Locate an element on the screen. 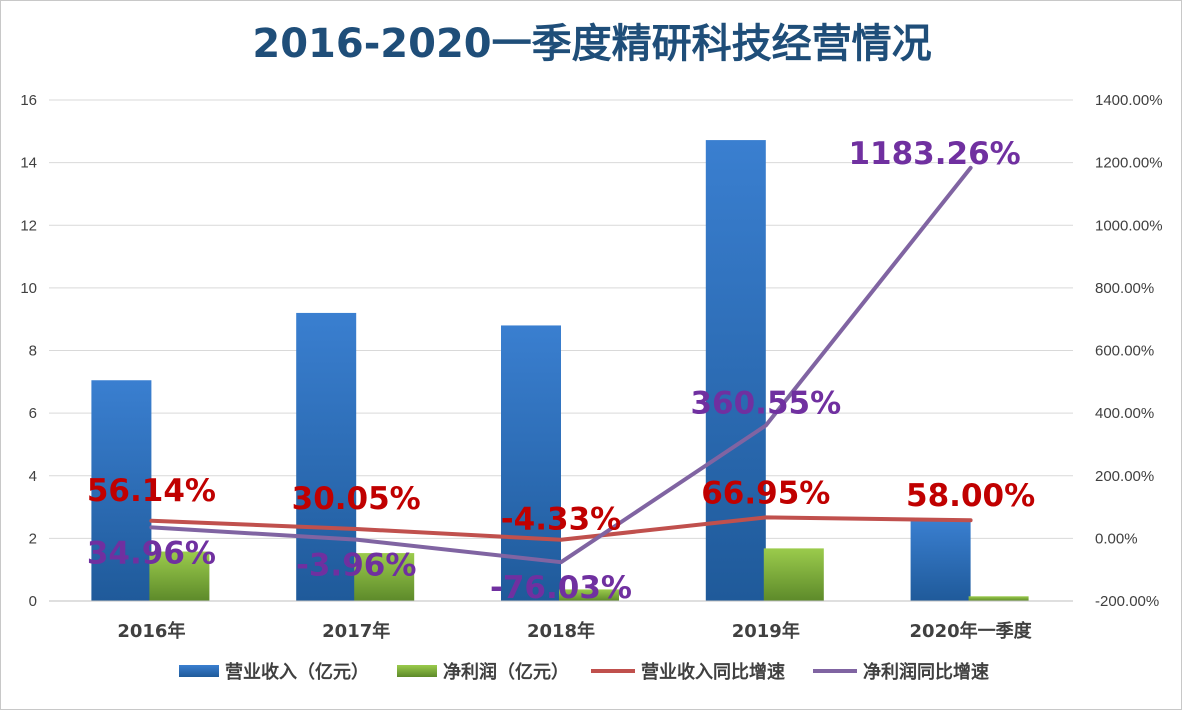 This screenshot has width=1184, height=712. profit-growth-label: 360.55% is located at coordinates (765, 403).